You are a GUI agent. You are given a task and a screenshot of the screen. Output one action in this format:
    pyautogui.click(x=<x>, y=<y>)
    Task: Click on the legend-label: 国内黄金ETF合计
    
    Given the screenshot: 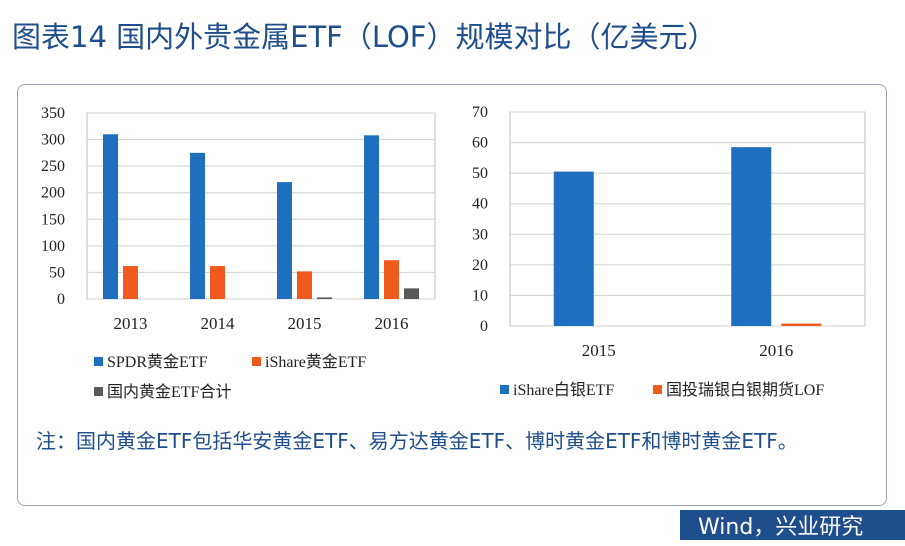 What is the action you would take?
    pyautogui.click(x=169, y=392)
    